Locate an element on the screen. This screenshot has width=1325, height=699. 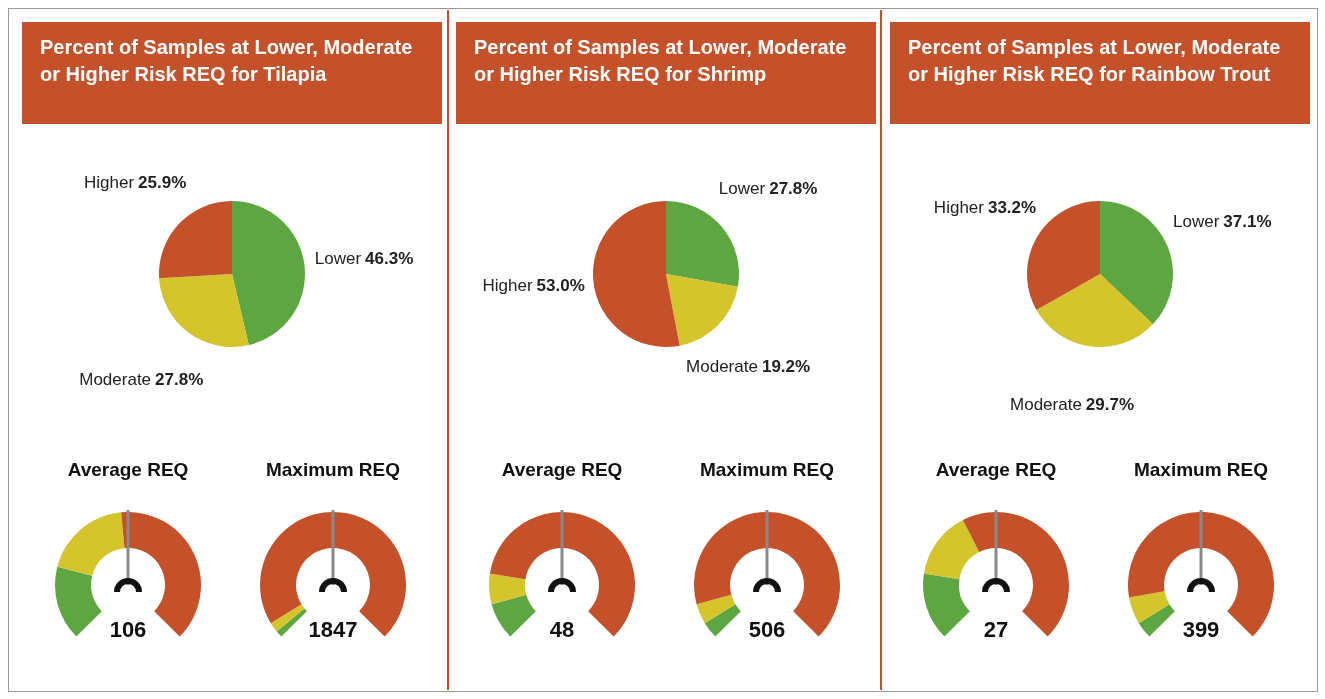
data-label: 25.9% is located at coordinates (162, 183).